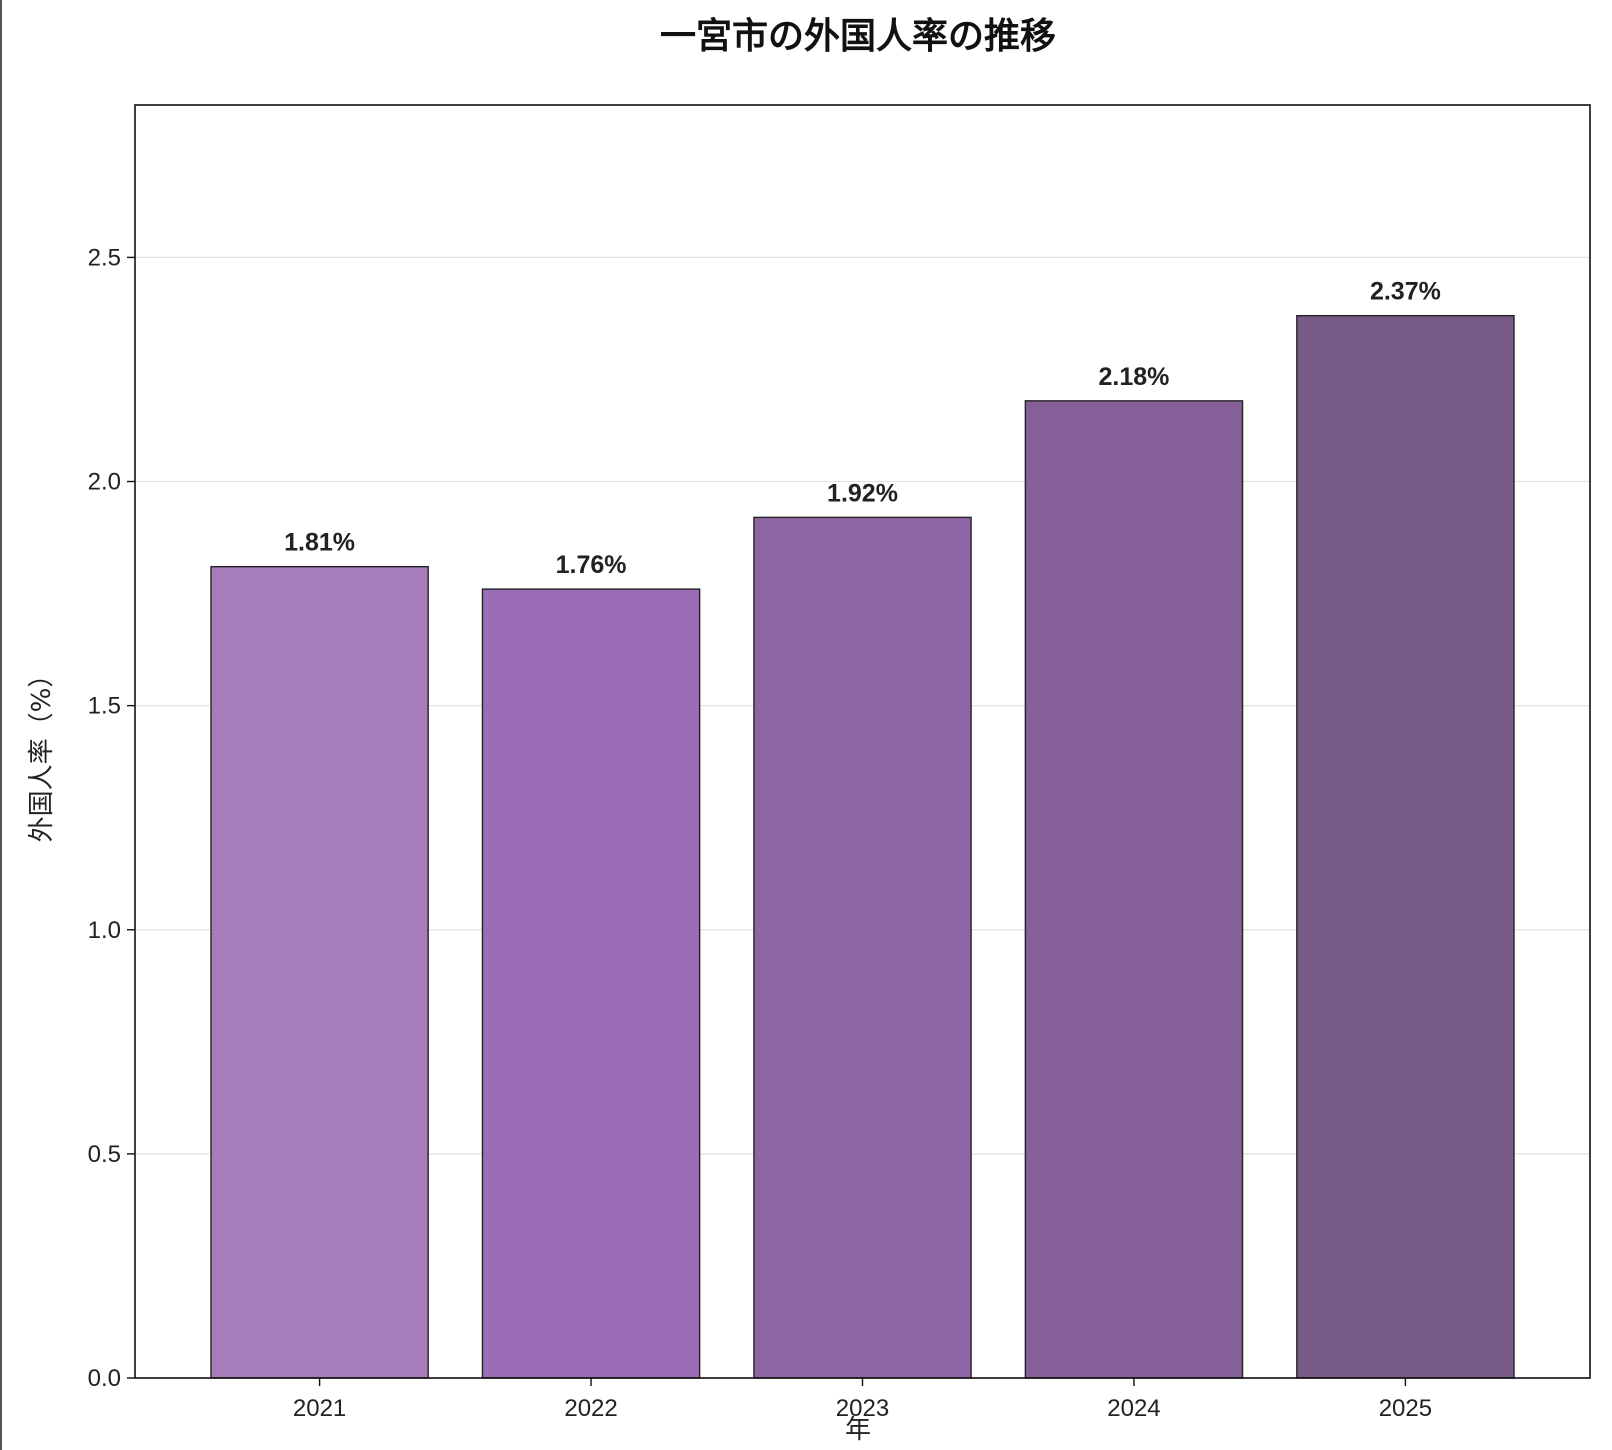  What do you see at coordinates (319, 1408) in the screenshot?
I see `x-tick-label: 2021` at bounding box center [319, 1408].